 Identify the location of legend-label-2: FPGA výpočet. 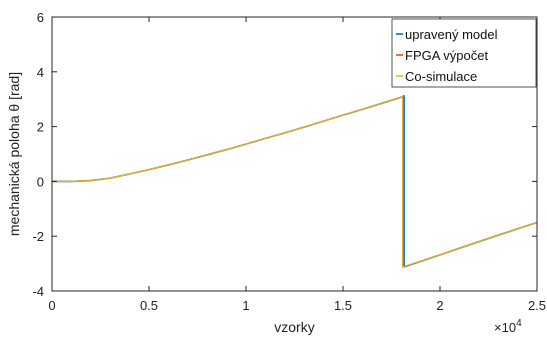
(446, 55).